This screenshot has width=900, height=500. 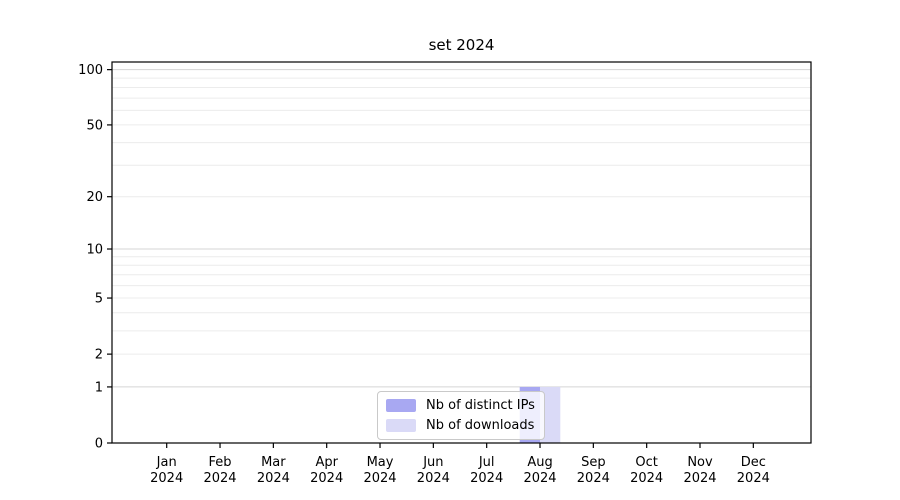 I want to click on legend-swatch-distinct-ips, so click(x=401, y=405).